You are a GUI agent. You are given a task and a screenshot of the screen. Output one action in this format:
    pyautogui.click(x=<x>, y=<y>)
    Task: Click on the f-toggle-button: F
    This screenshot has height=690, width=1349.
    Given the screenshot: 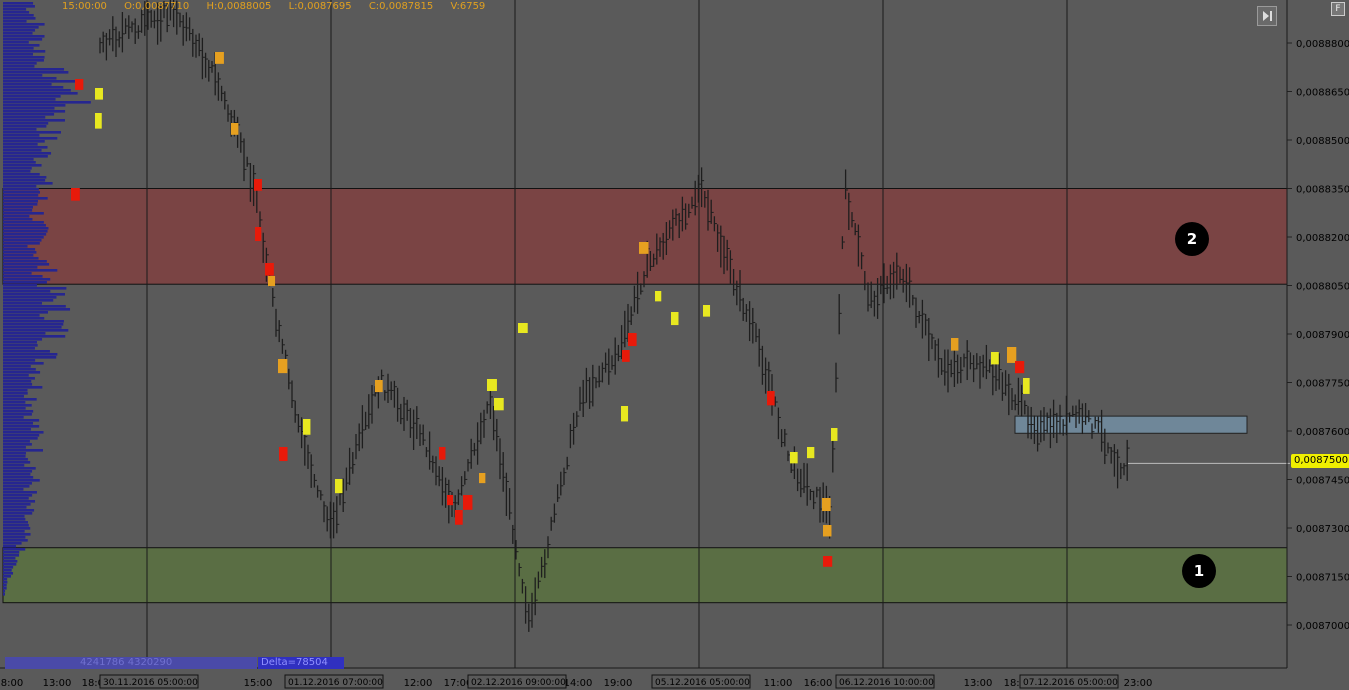 What is the action you would take?
    pyautogui.click(x=1338, y=9)
    